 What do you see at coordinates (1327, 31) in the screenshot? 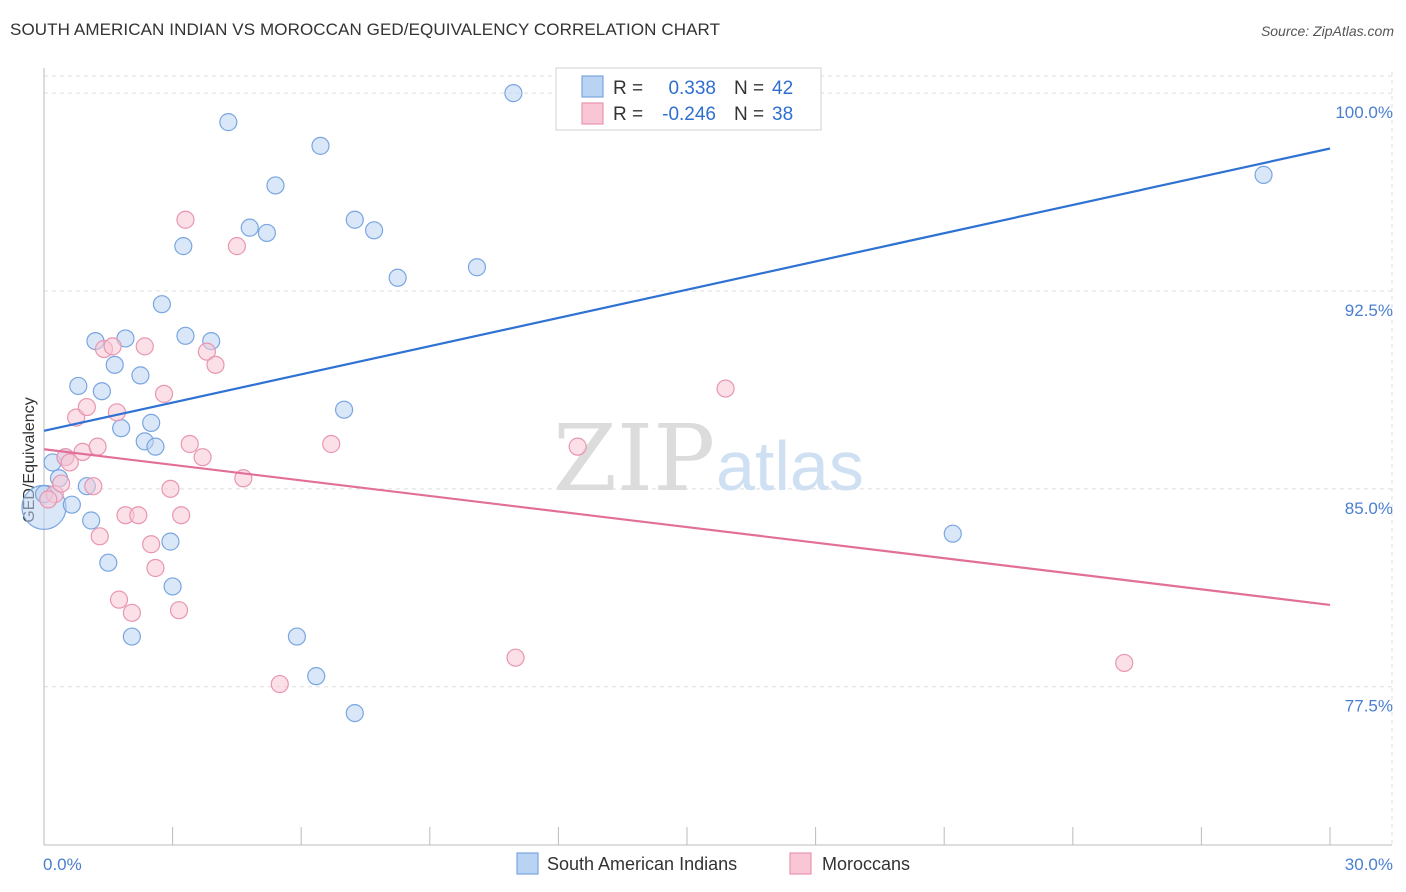
I see `source-label: Source: ZipAtlas.com` at bounding box center [1327, 31].